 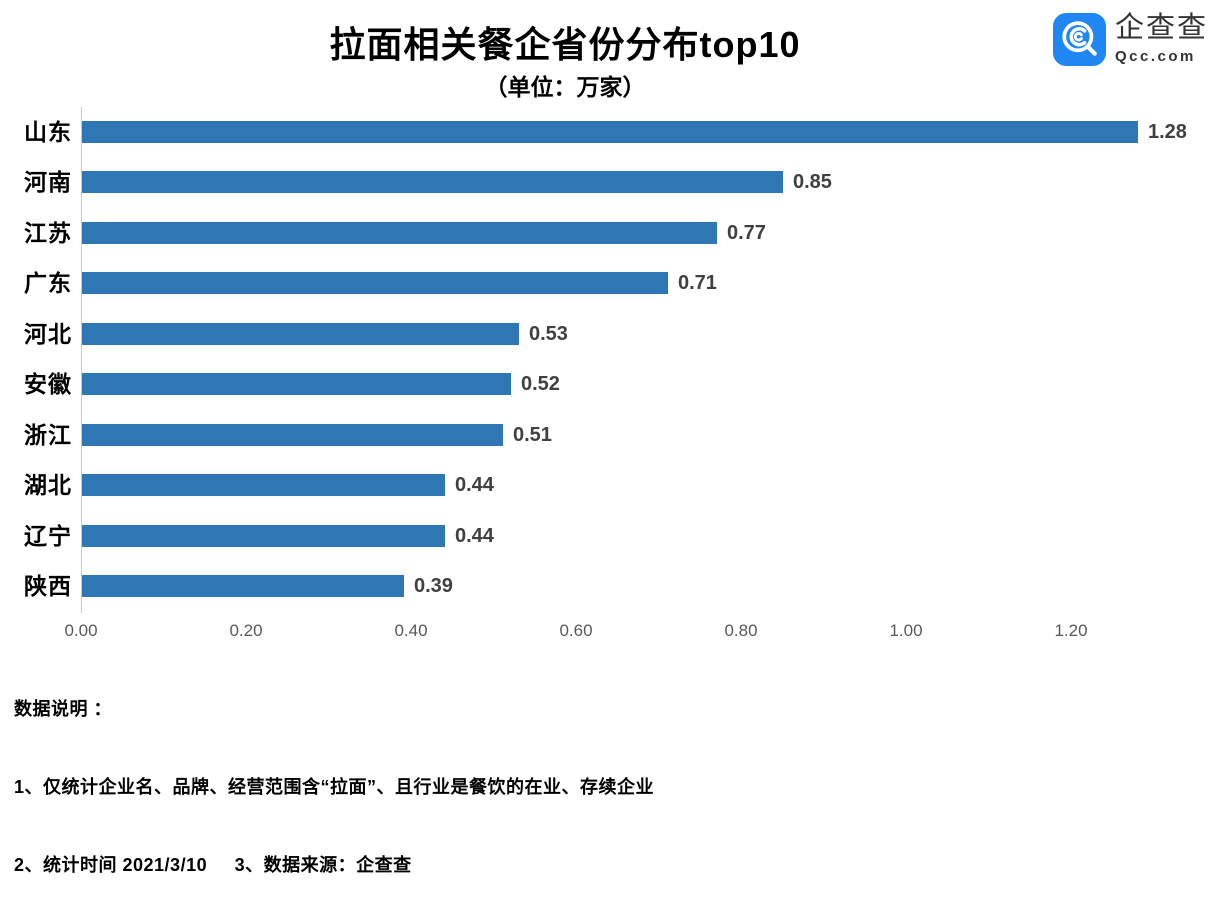 I want to click on category-label: 辽宁, so click(x=48, y=536).